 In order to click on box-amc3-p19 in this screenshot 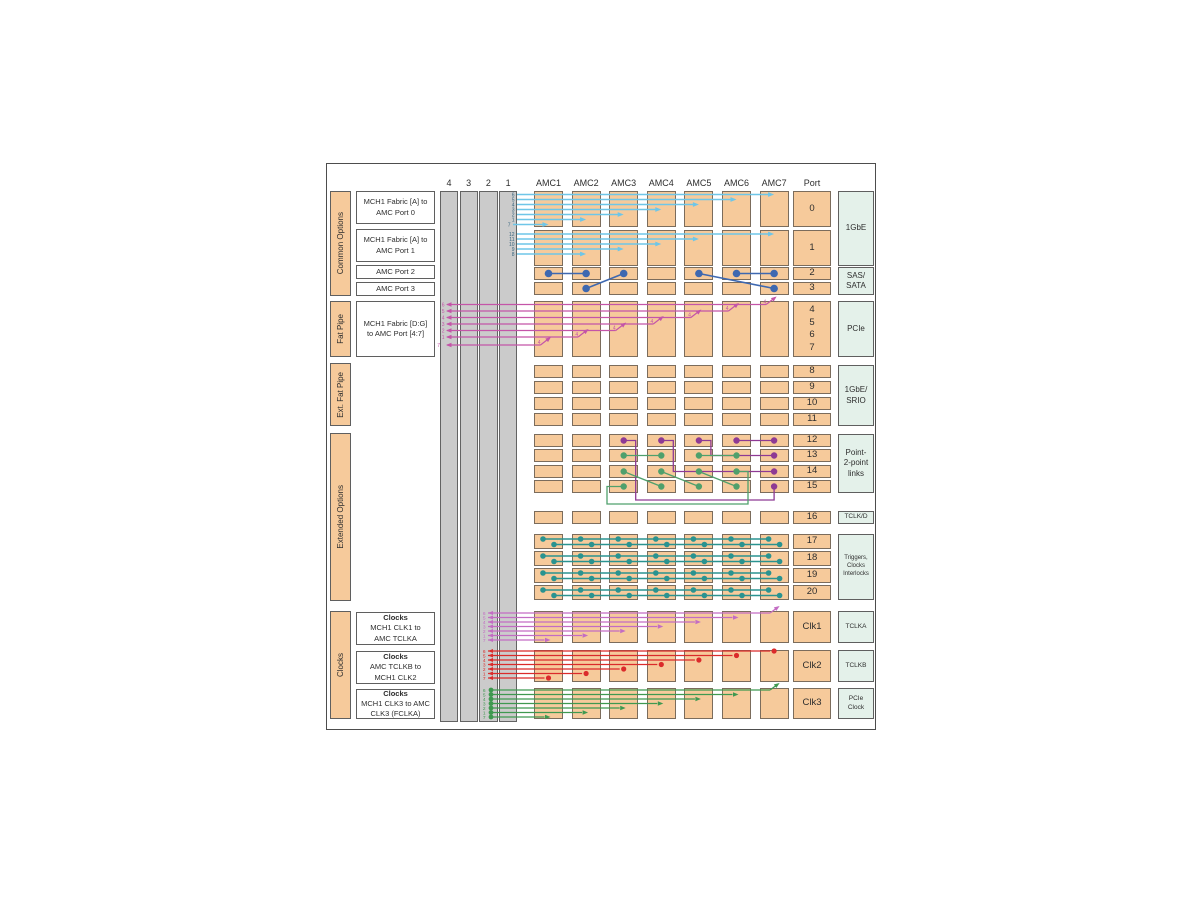, I will do `click(624, 575)`.